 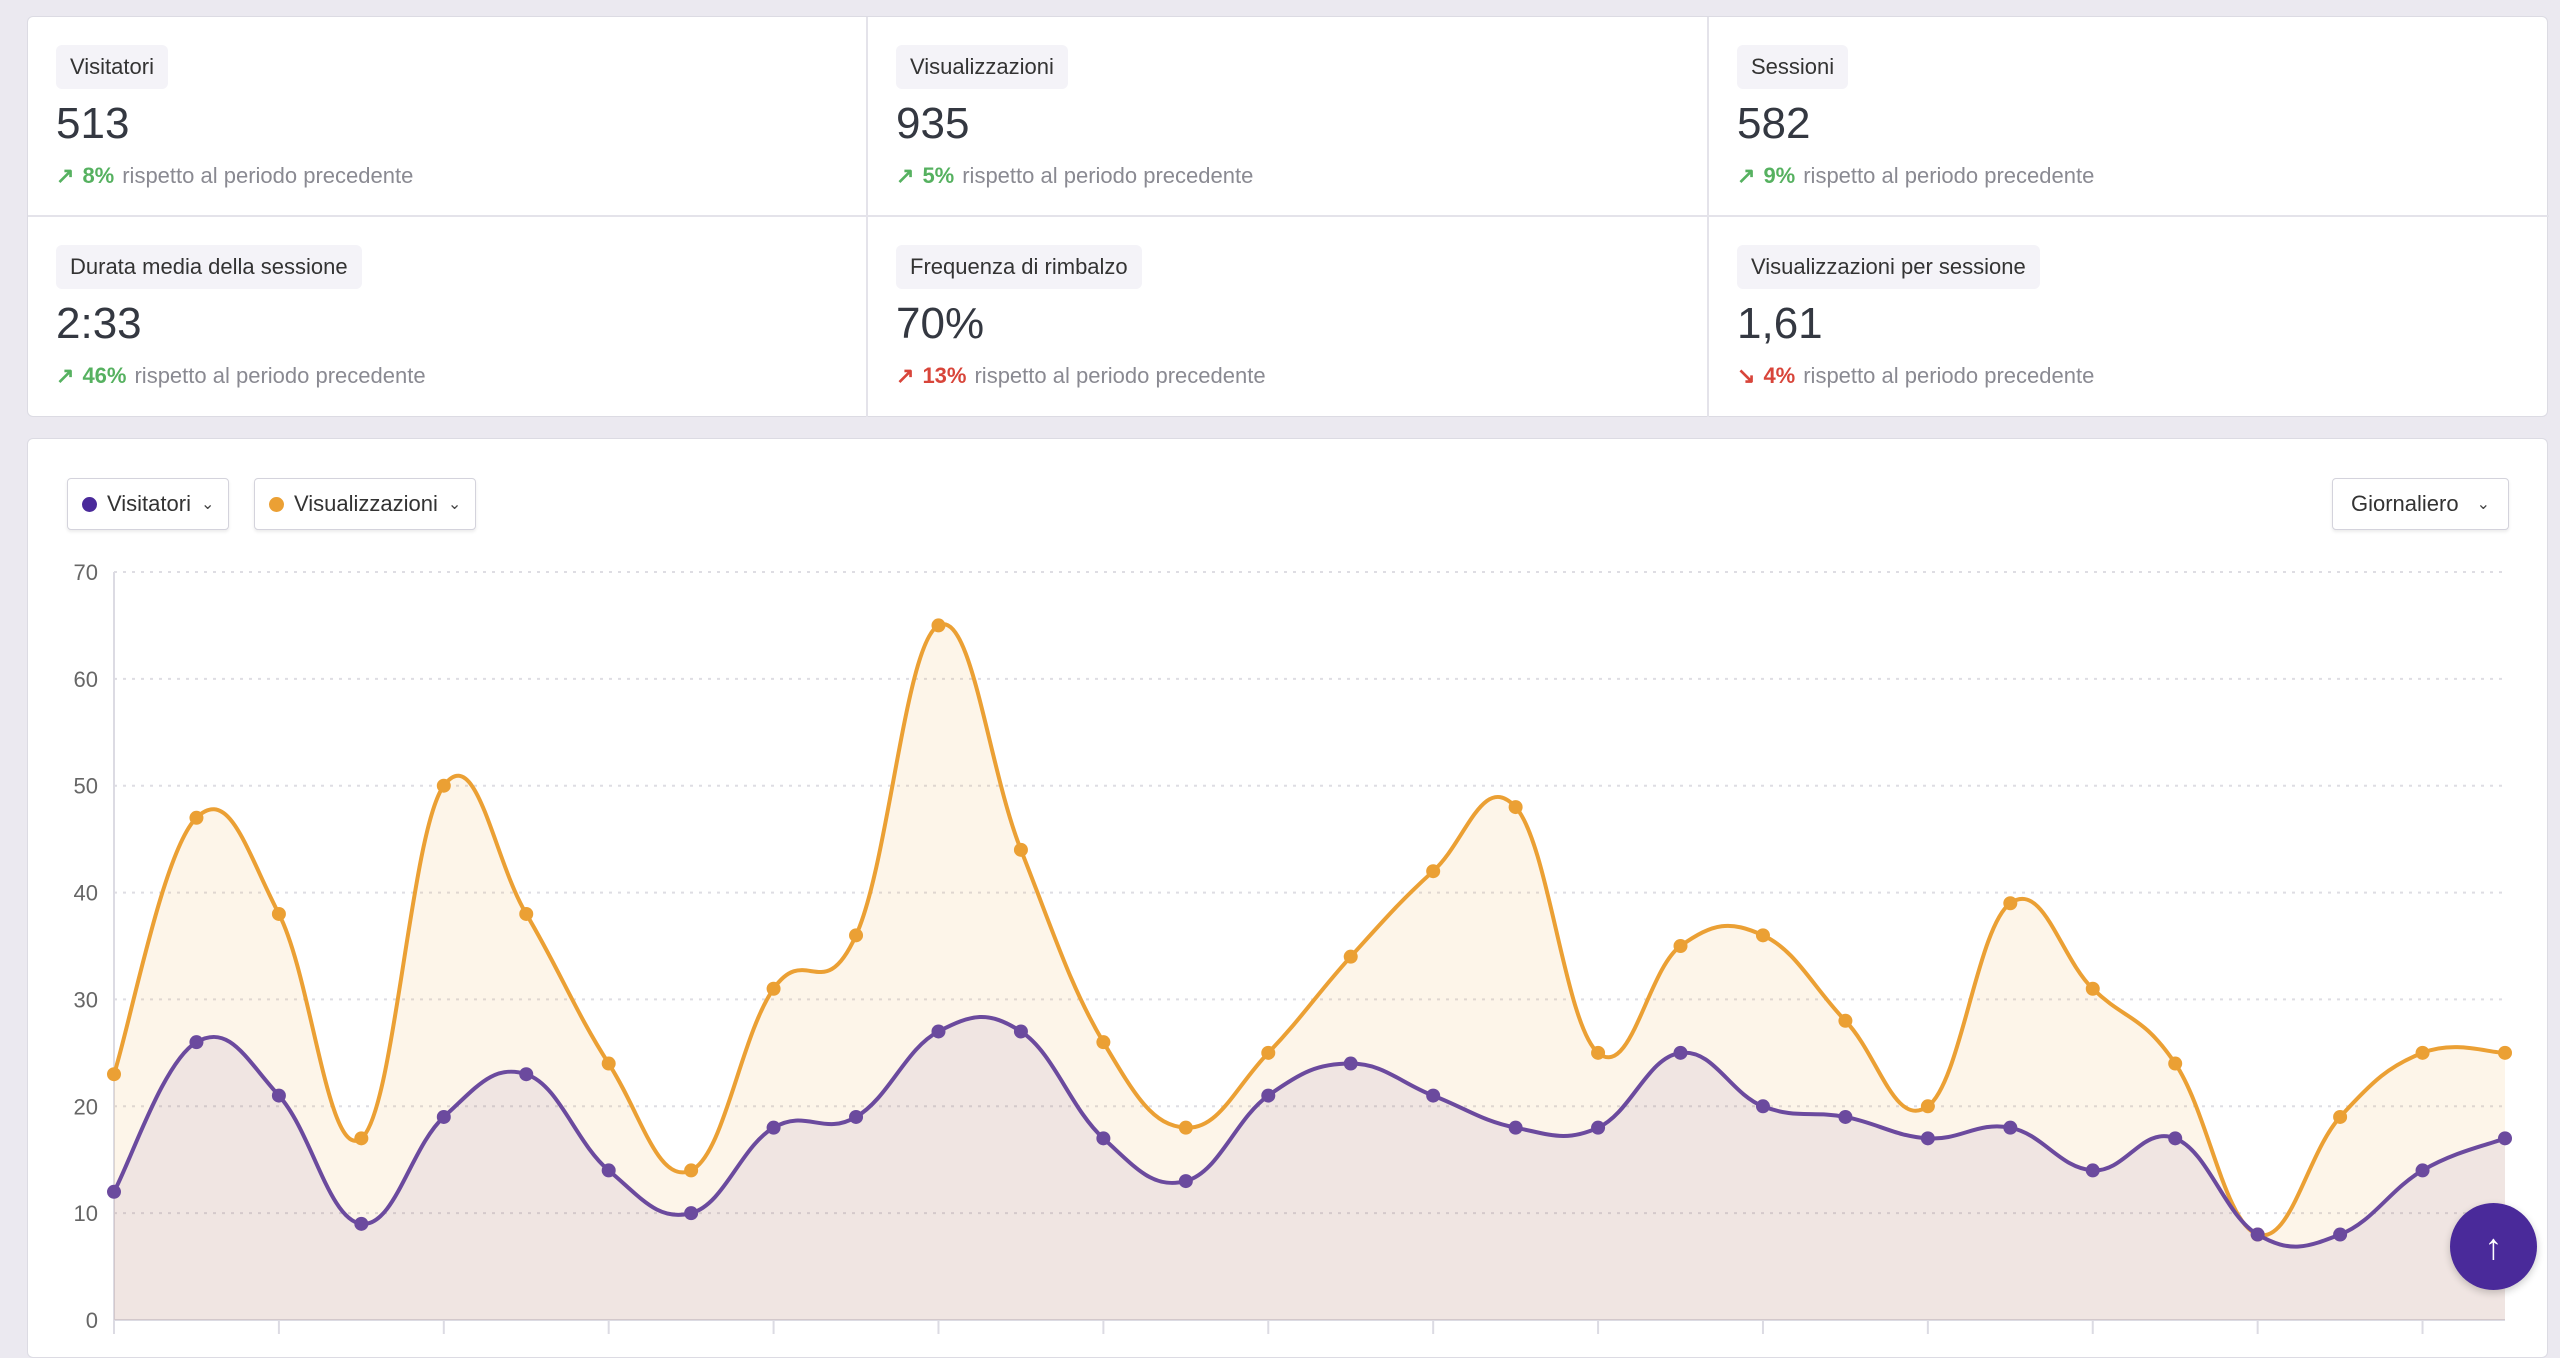 What do you see at coordinates (1746, 375) in the screenshot?
I see `trend-arrow-icon: ↘` at bounding box center [1746, 375].